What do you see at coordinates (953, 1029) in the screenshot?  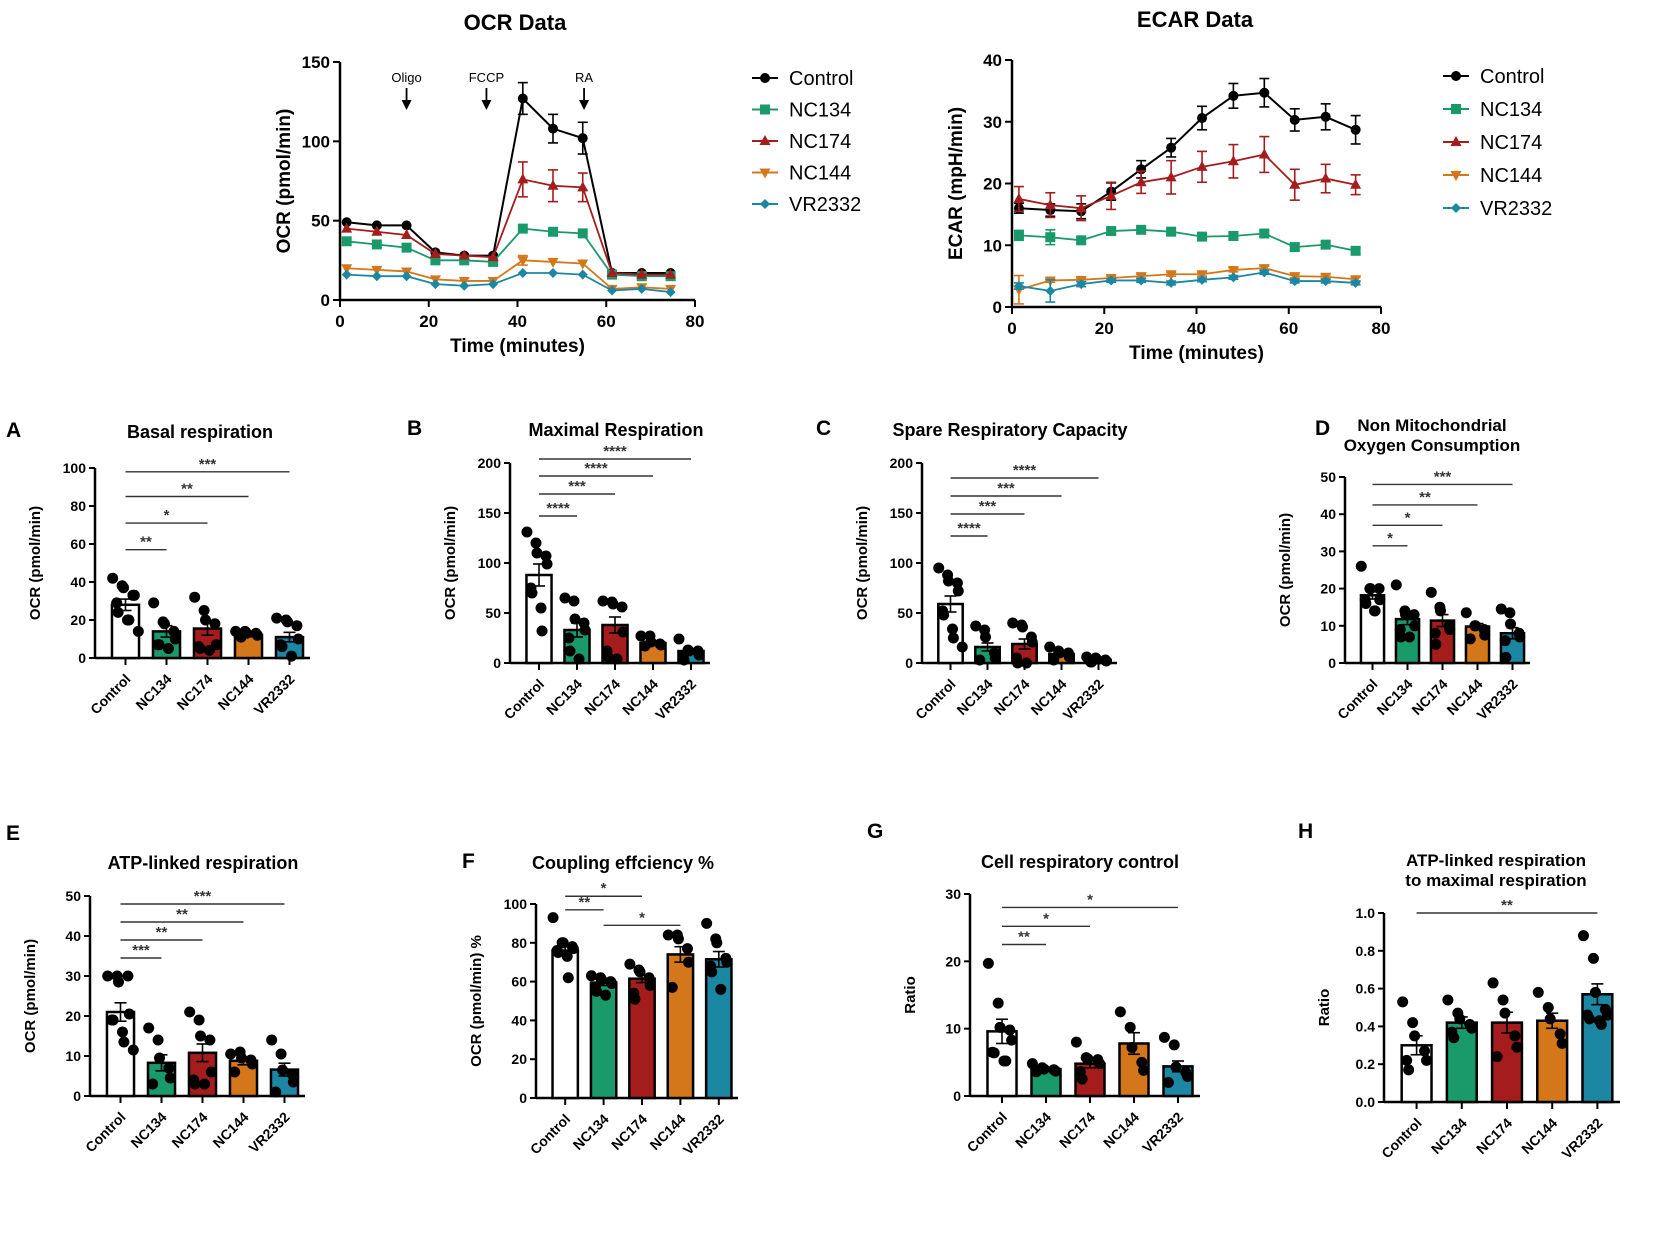 I see `y-tick-label: 10` at bounding box center [953, 1029].